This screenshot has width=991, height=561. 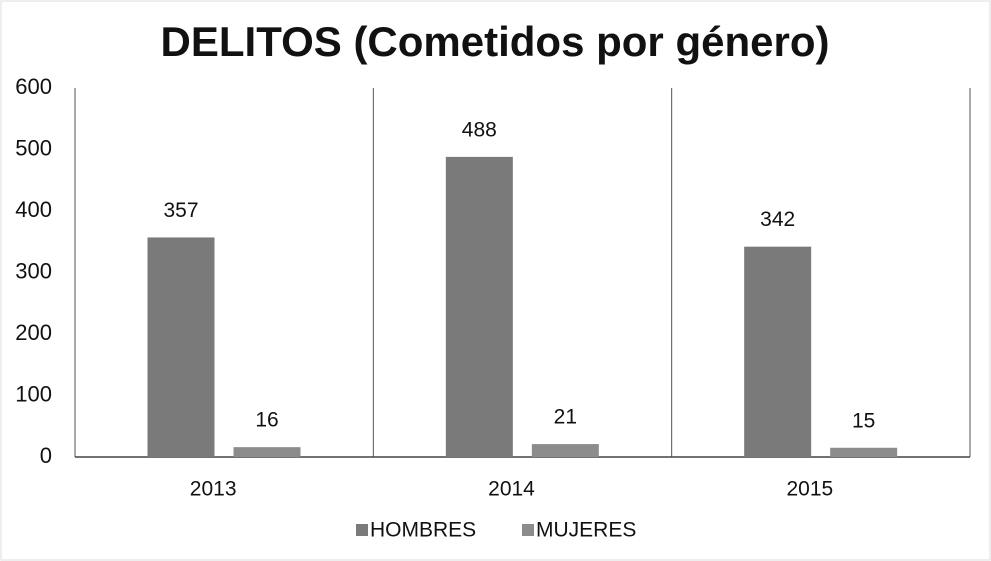 What do you see at coordinates (495, 41) in the screenshot?
I see `chart-title: DELITOS (Cometidos por género)` at bounding box center [495, 41].